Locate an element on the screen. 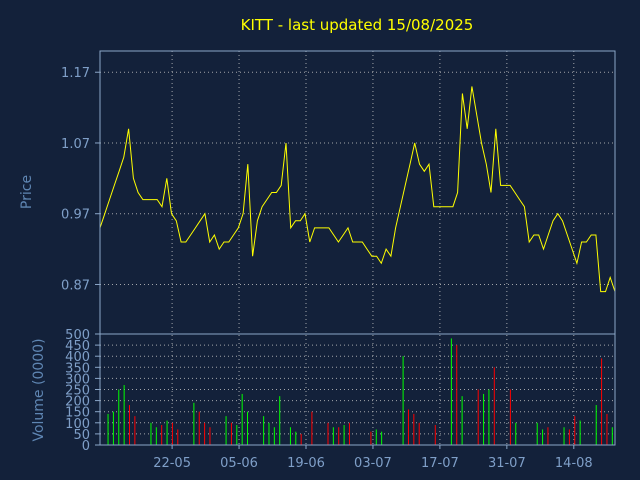 The height and width of the screenshot is (480, 640). price-y-axis: 1.17 1.07 0.97 0.87 is located at coordinates (80, 179).